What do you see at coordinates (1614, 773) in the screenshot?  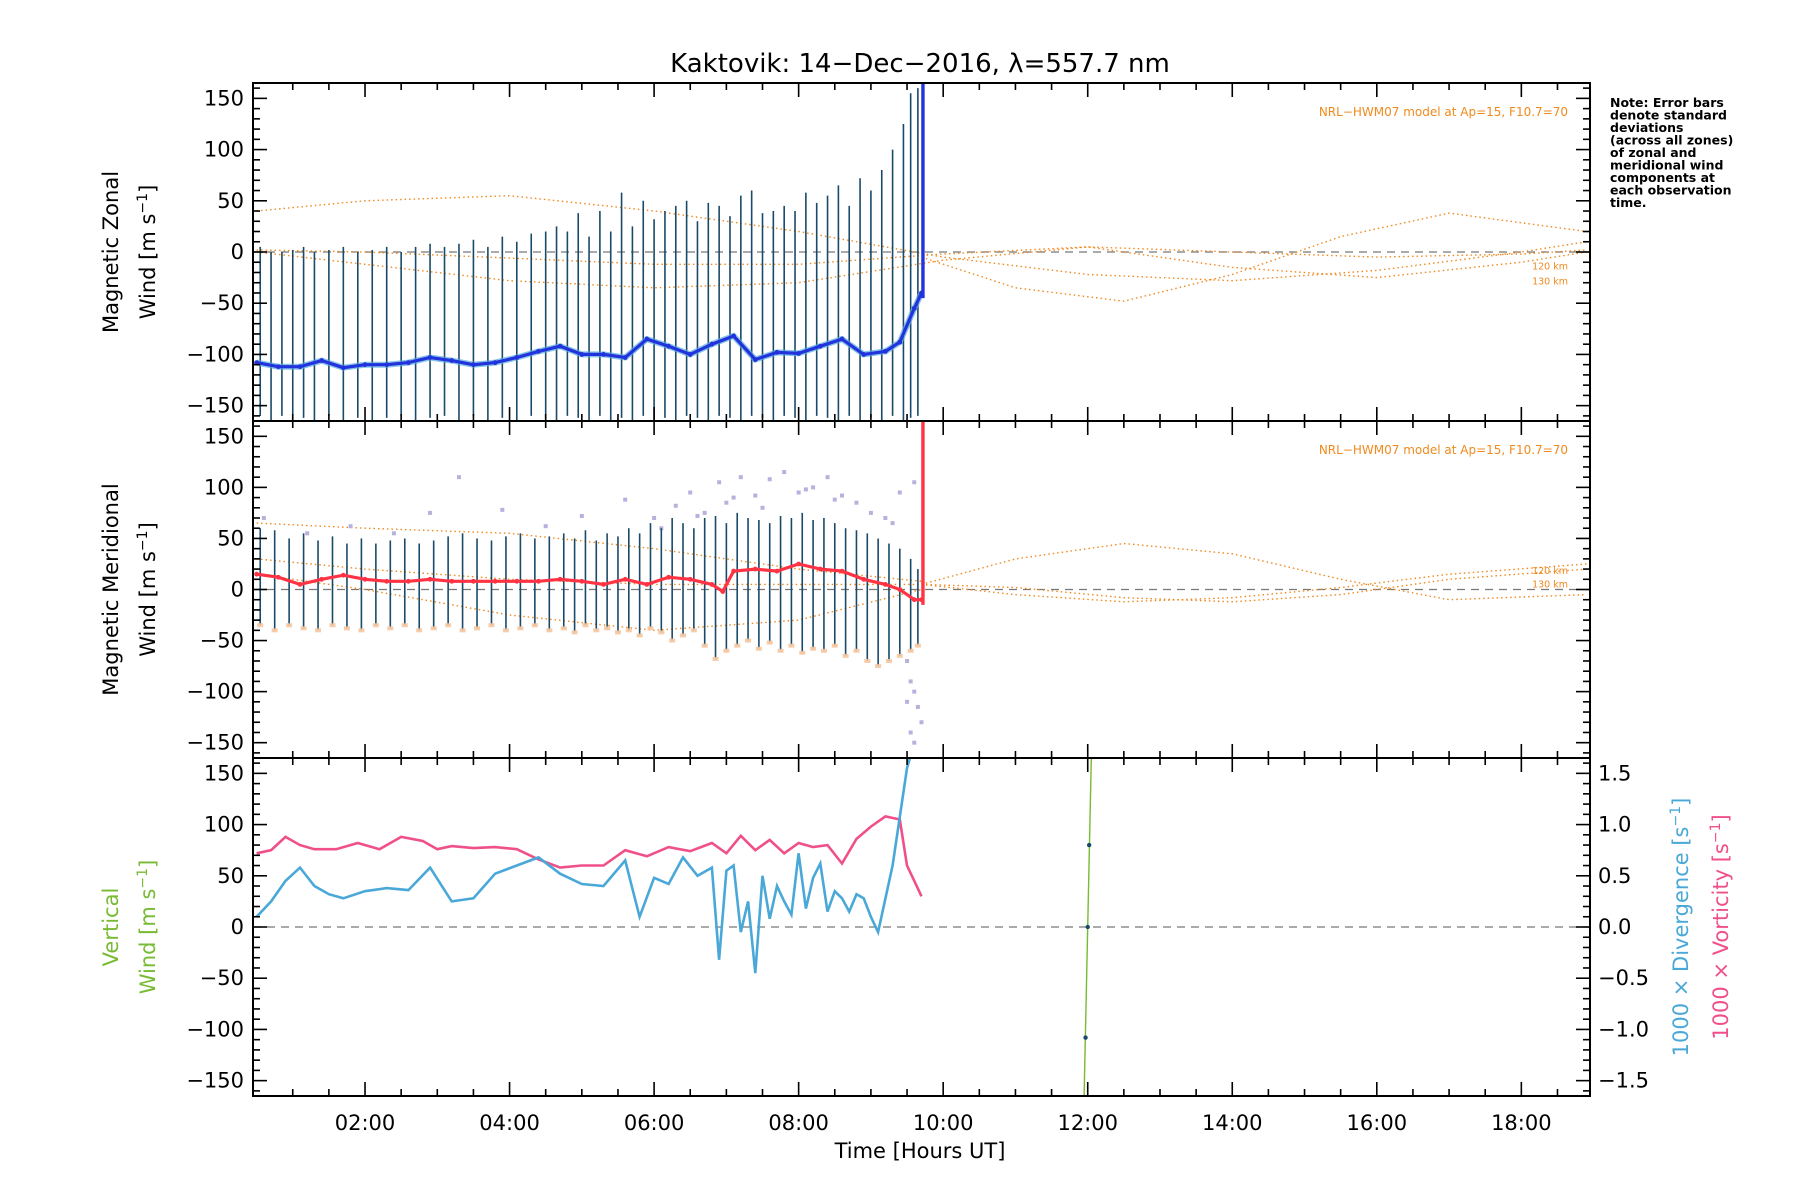 I see `y2-tick-label: 1.5` at bounding box center [1614, 773].